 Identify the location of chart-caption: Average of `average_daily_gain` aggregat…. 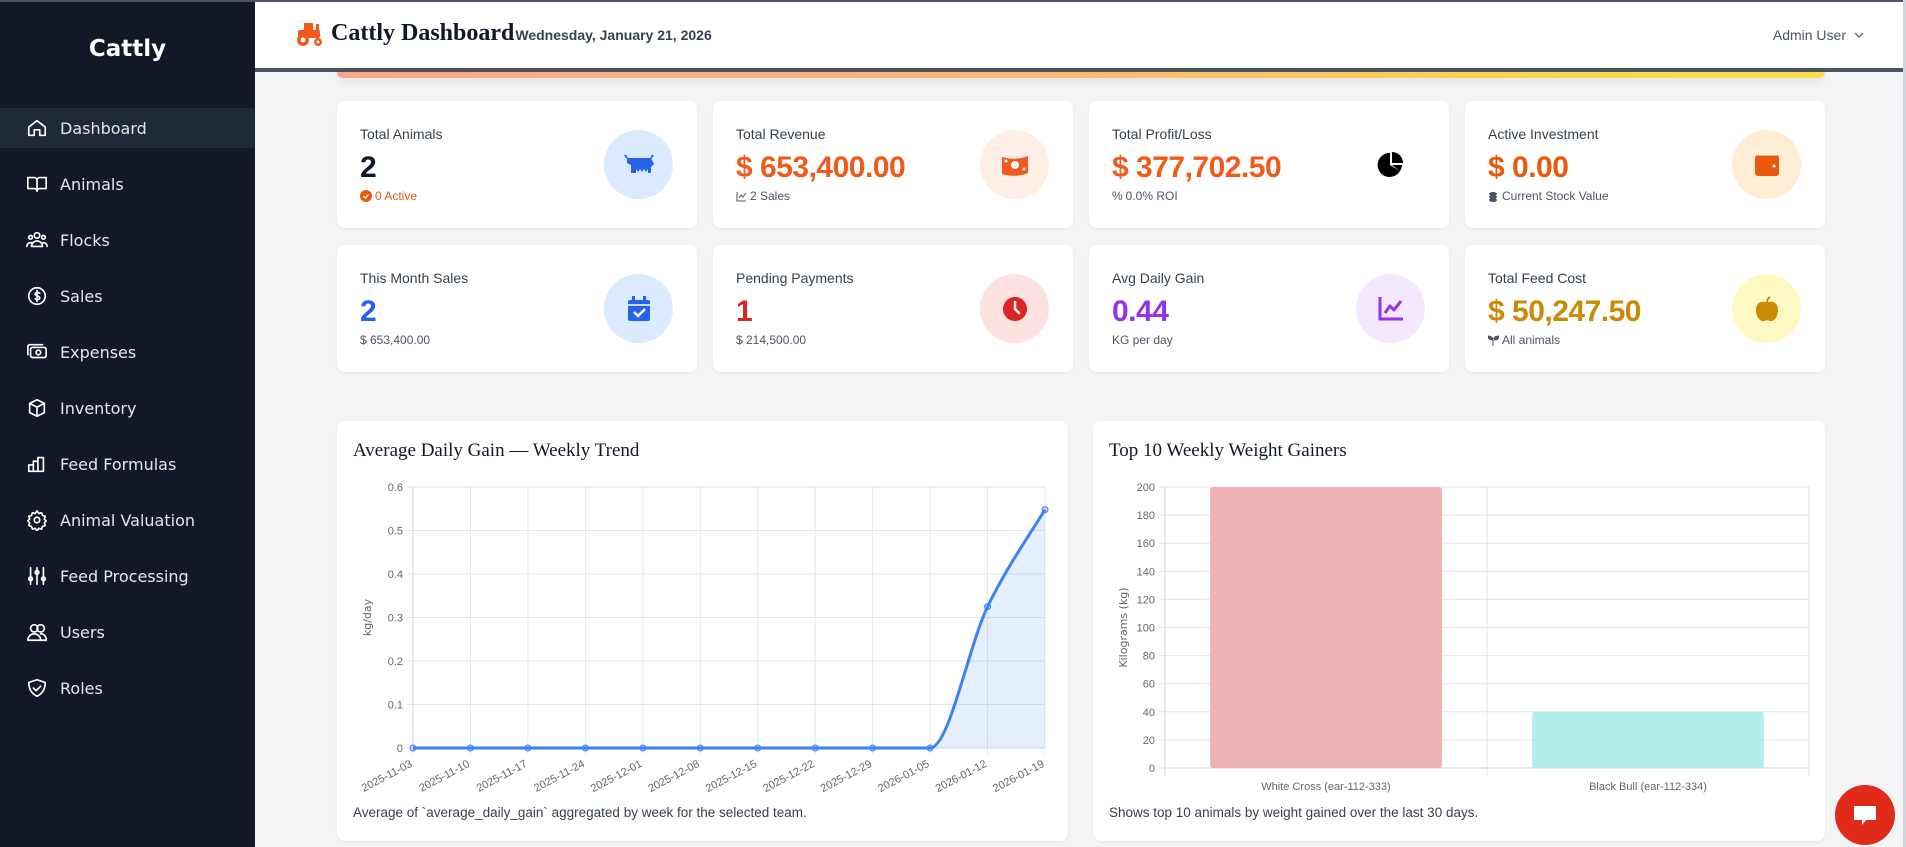
(580, 812).